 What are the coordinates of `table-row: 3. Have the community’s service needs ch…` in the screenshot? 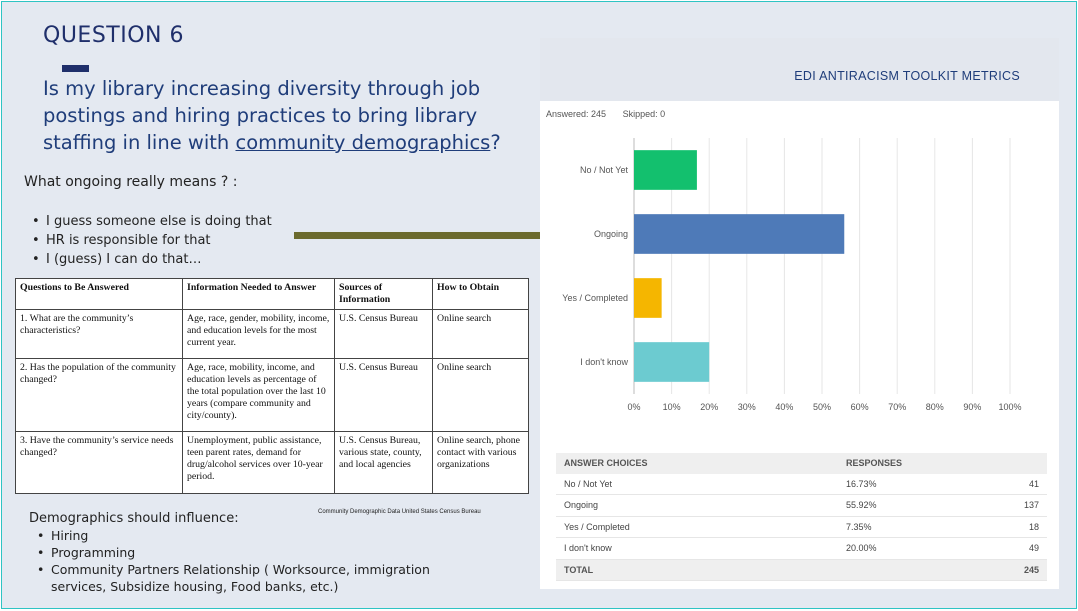 It's located at (272, 462).